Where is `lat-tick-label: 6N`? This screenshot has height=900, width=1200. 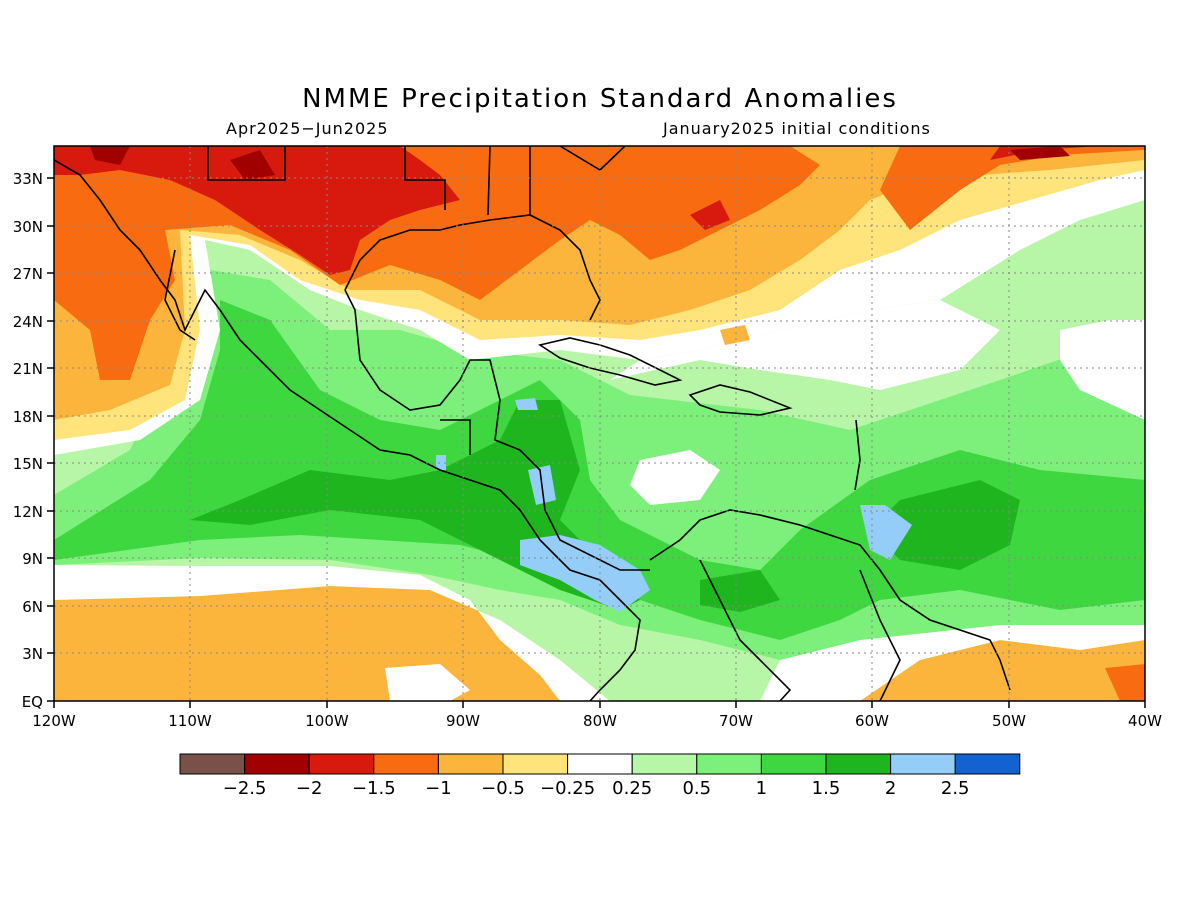 lat-tick-label: 6N is located at coordinates (32, 607).